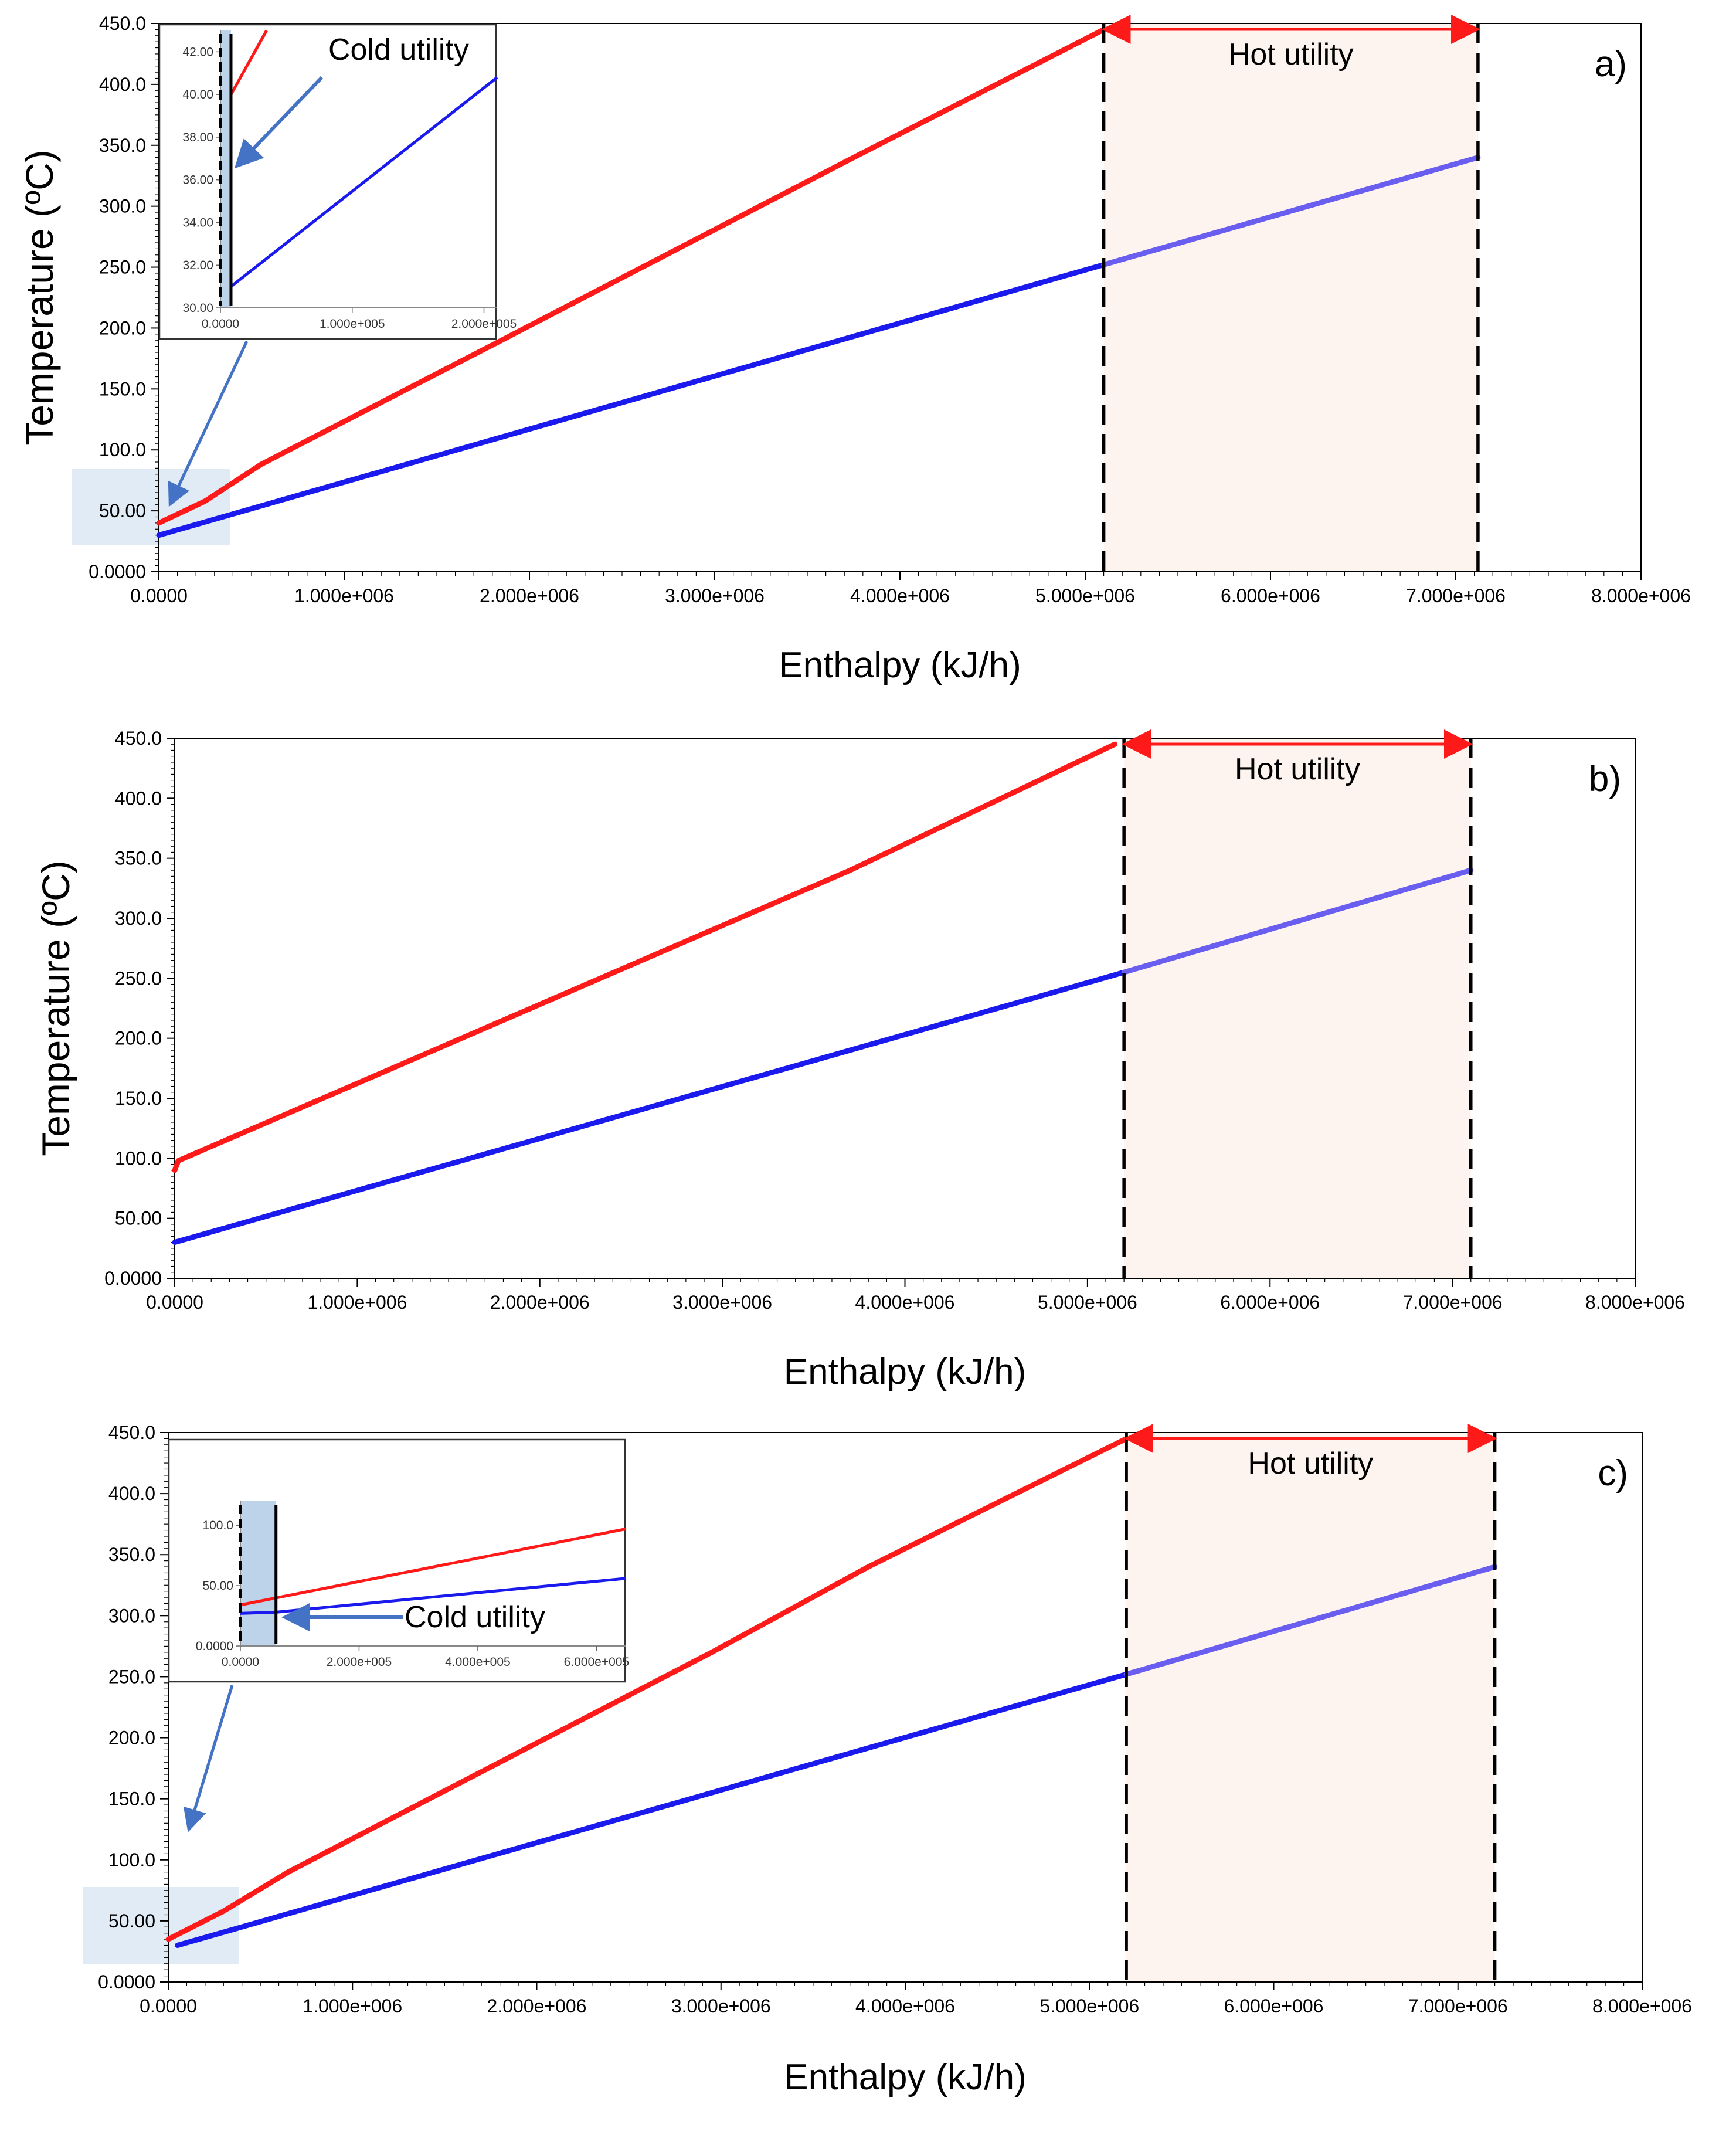 This screenshot has width=1736, height=2145. I want to click on cold-utility-arrow, so click(279, 122).